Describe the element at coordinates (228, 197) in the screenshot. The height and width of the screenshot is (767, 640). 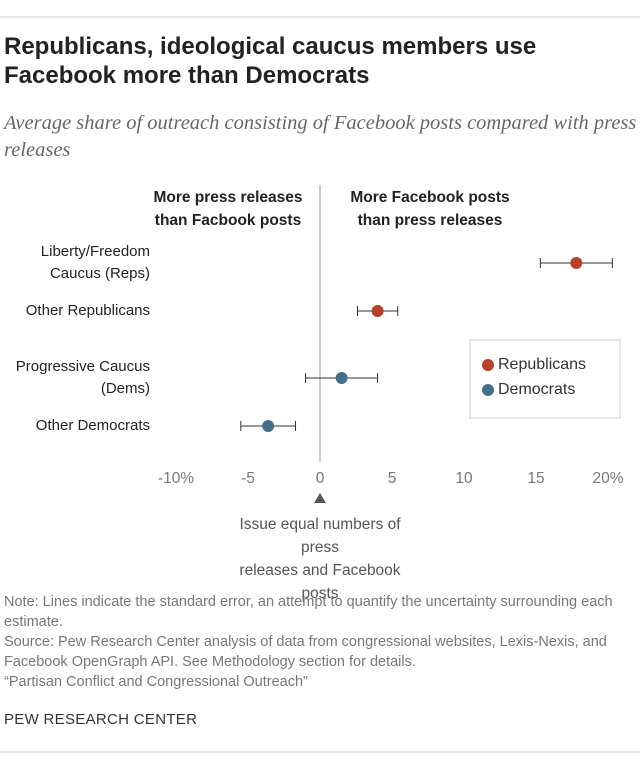
I see `header-line: More press releases` at that location.